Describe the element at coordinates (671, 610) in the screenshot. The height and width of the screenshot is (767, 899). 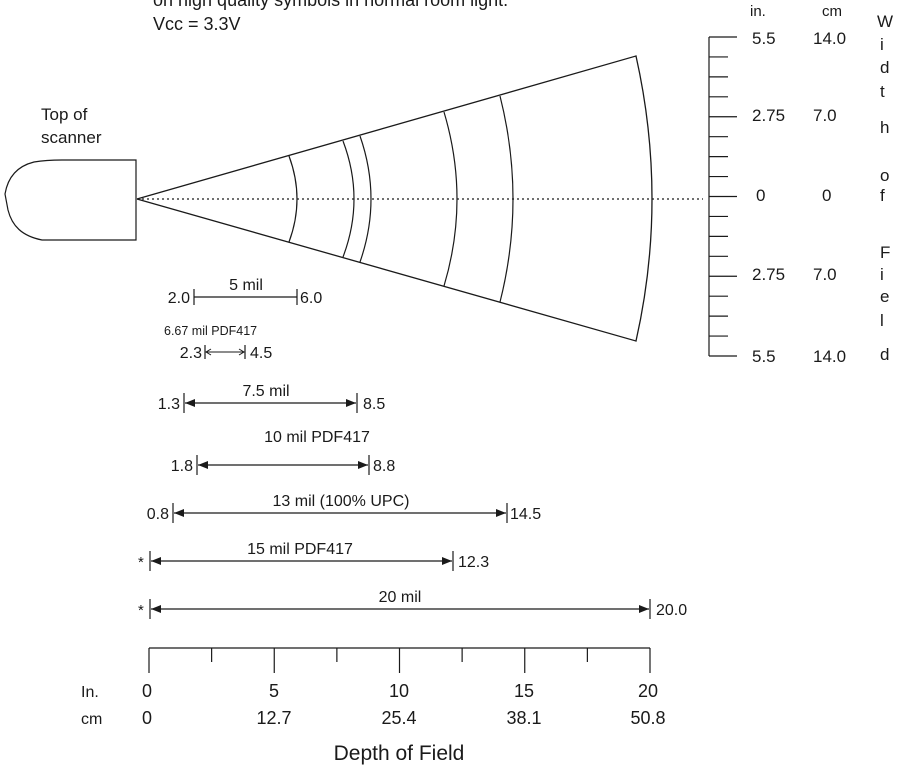
I see `range-far-value: 20.0` at that location.